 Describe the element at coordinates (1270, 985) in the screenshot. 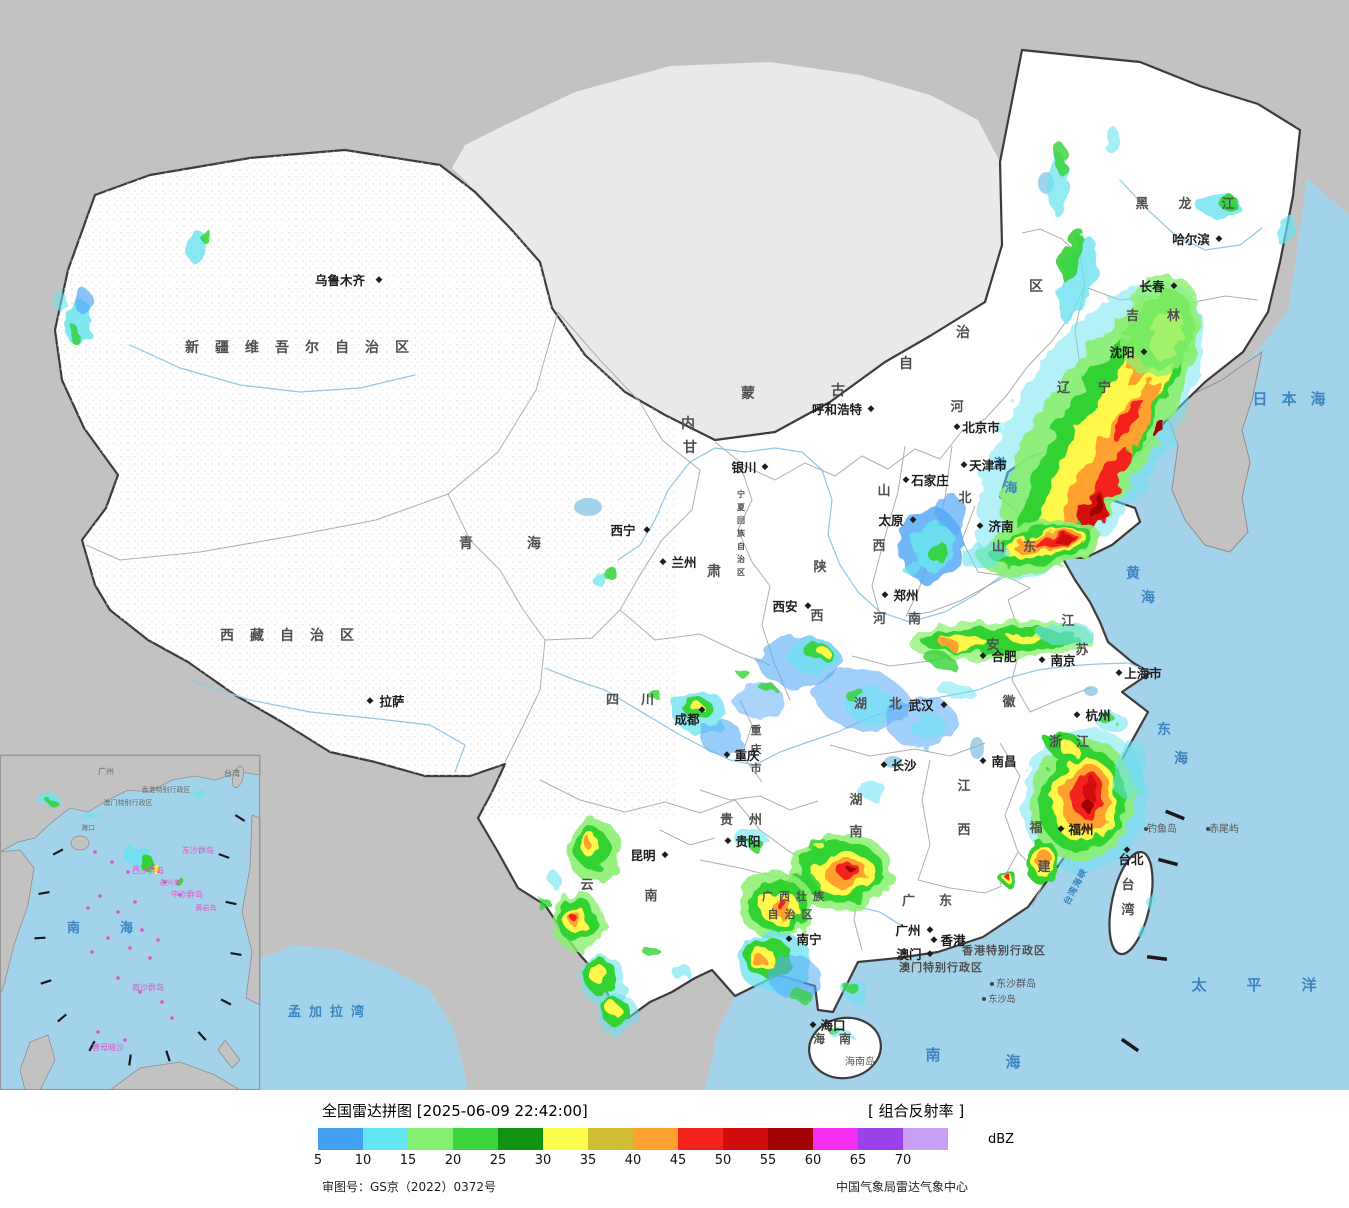

I see `sea-label: 太平洋` at that location.